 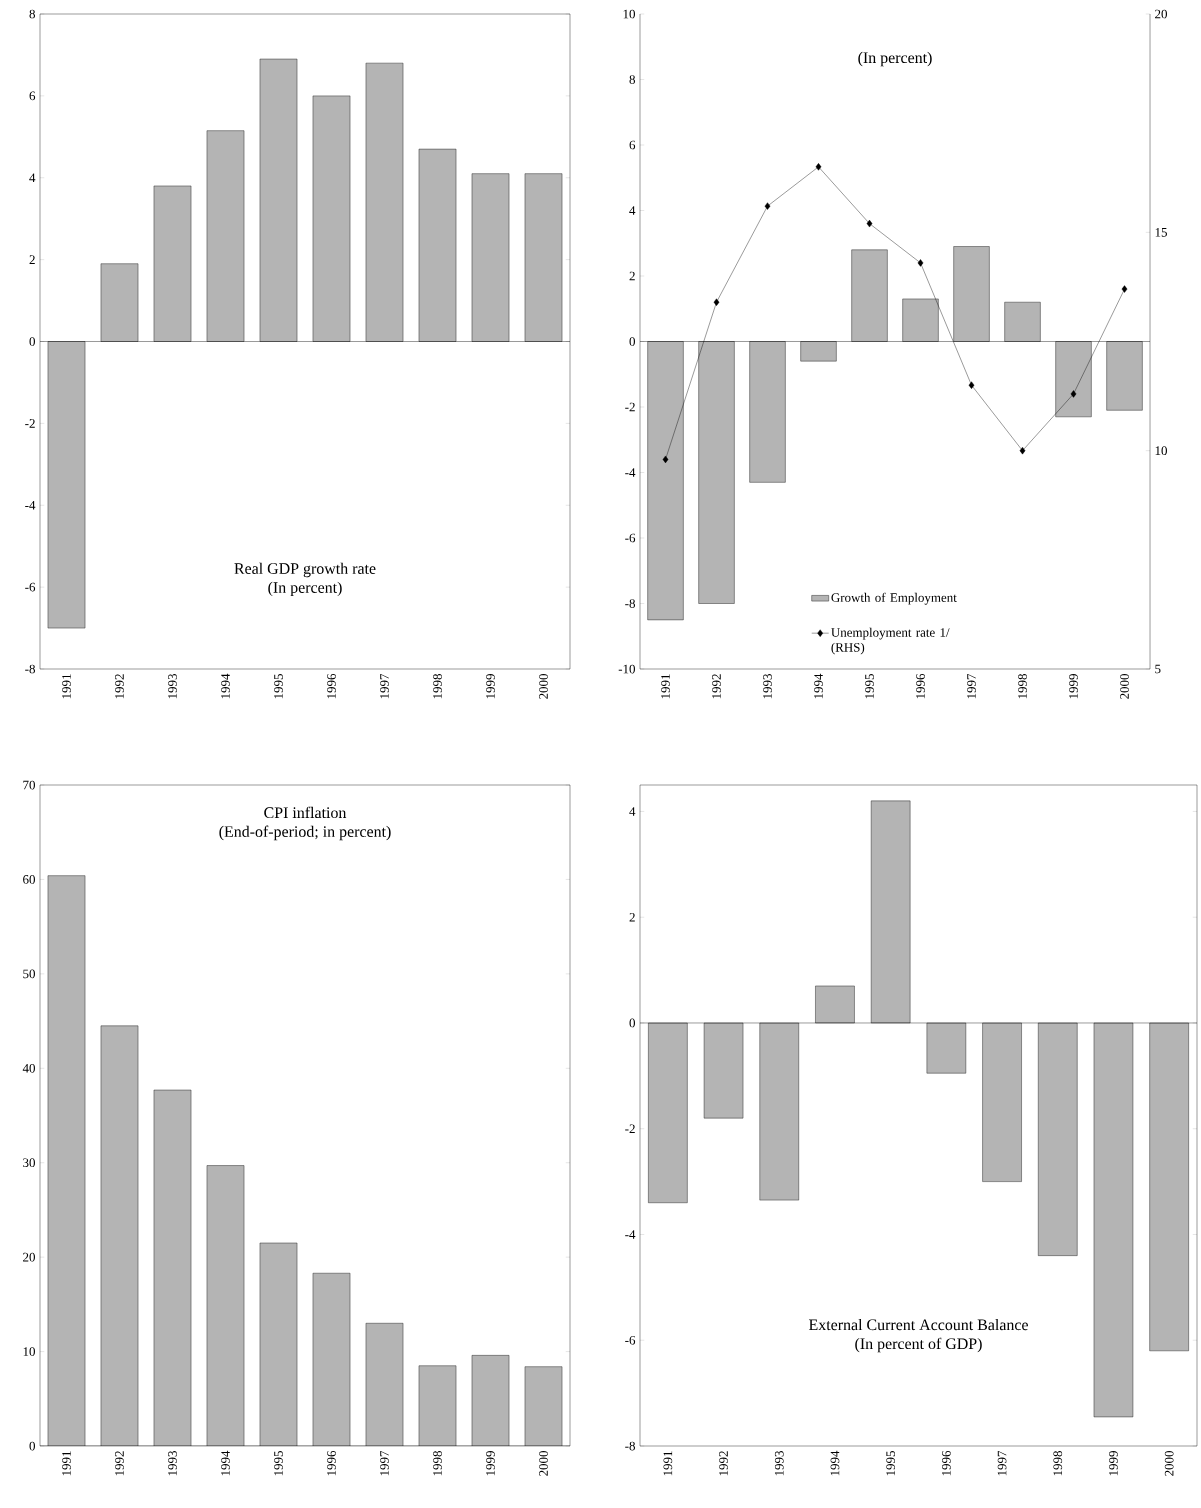 I want to click on text: (In percent of GDP), so click(x=918, y=1345).